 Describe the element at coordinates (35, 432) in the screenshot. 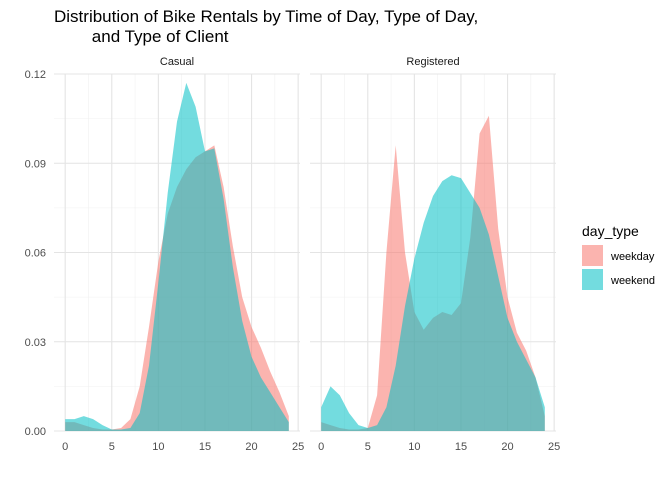

I see `y-tick-label: 0.00` at that location.